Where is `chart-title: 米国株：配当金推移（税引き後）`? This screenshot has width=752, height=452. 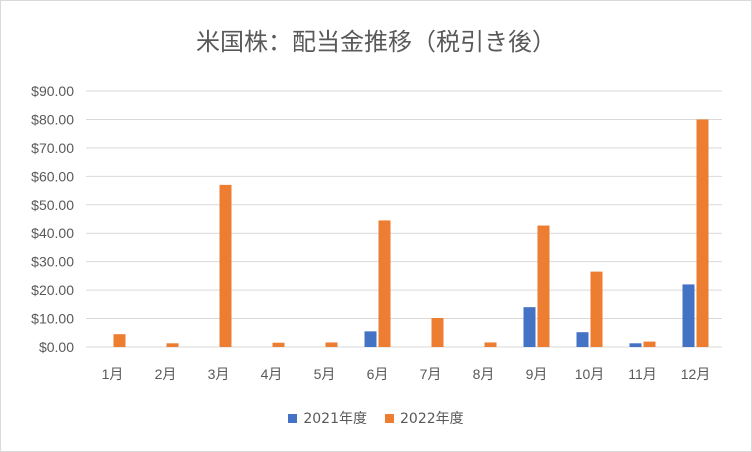
chart-title: 米国株：配当金推移（税引き後） is located at coordinates (376, 42).